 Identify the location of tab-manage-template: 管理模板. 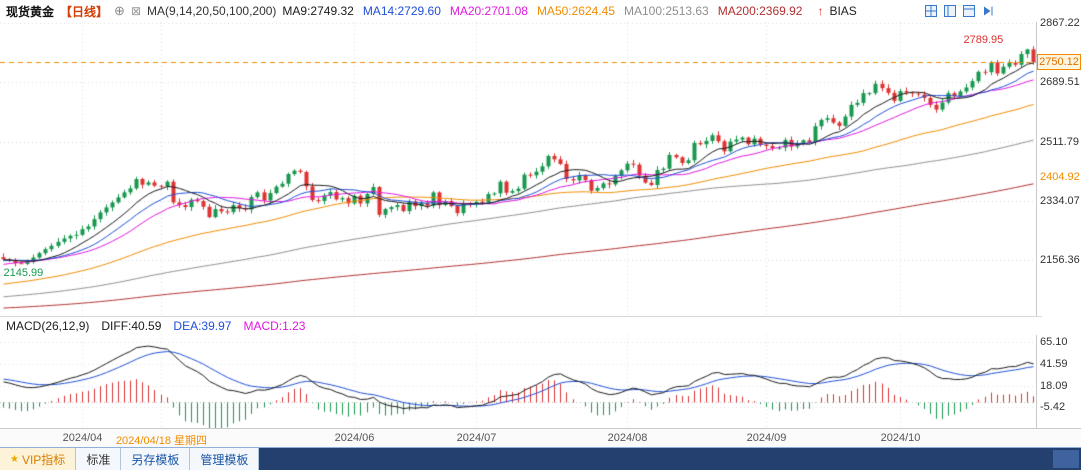
(225, 459).